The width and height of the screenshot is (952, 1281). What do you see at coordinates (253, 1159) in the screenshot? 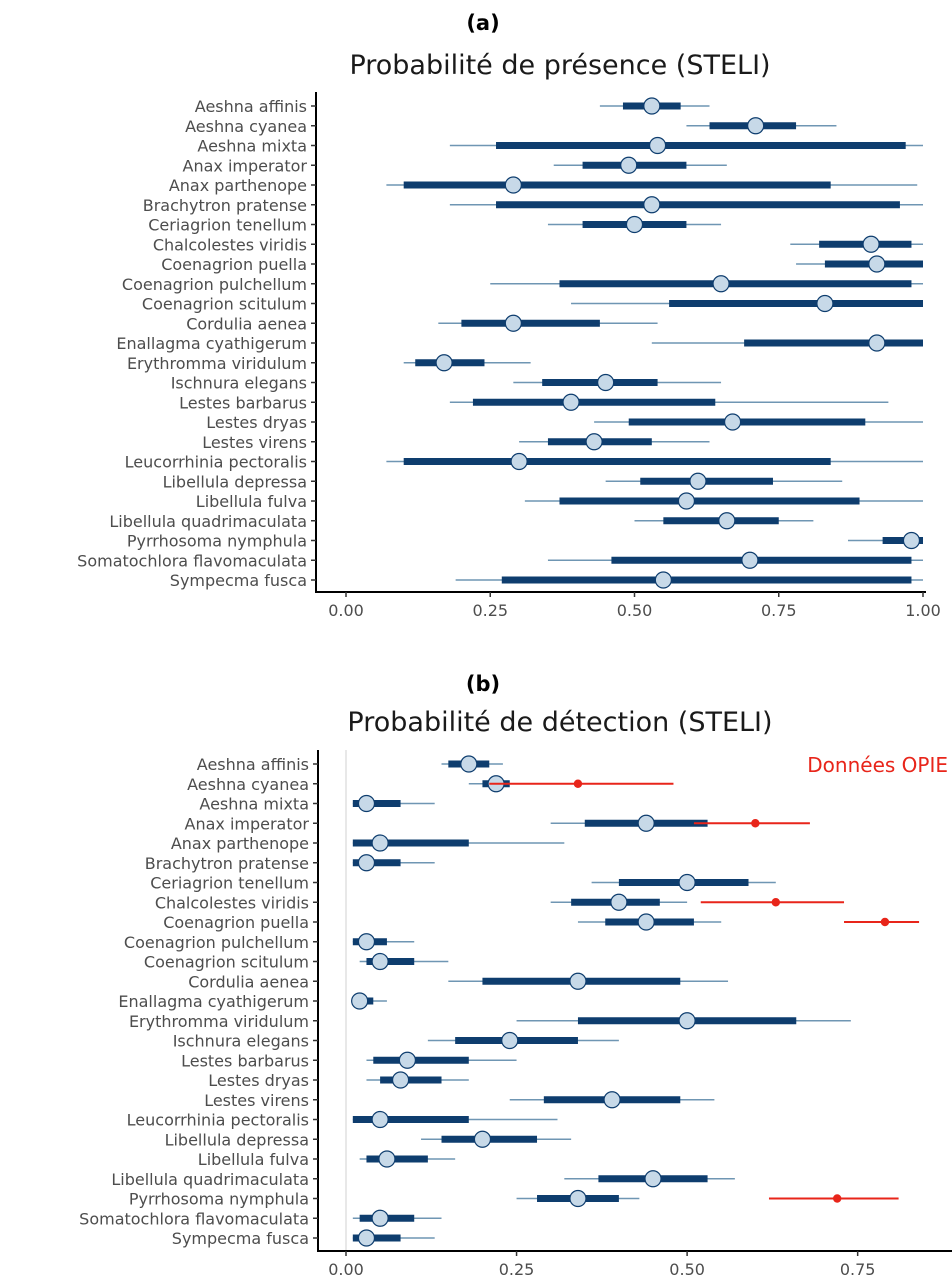
I see `y-tick-label: Libellula fulva` at bounding box center [253, 1159].